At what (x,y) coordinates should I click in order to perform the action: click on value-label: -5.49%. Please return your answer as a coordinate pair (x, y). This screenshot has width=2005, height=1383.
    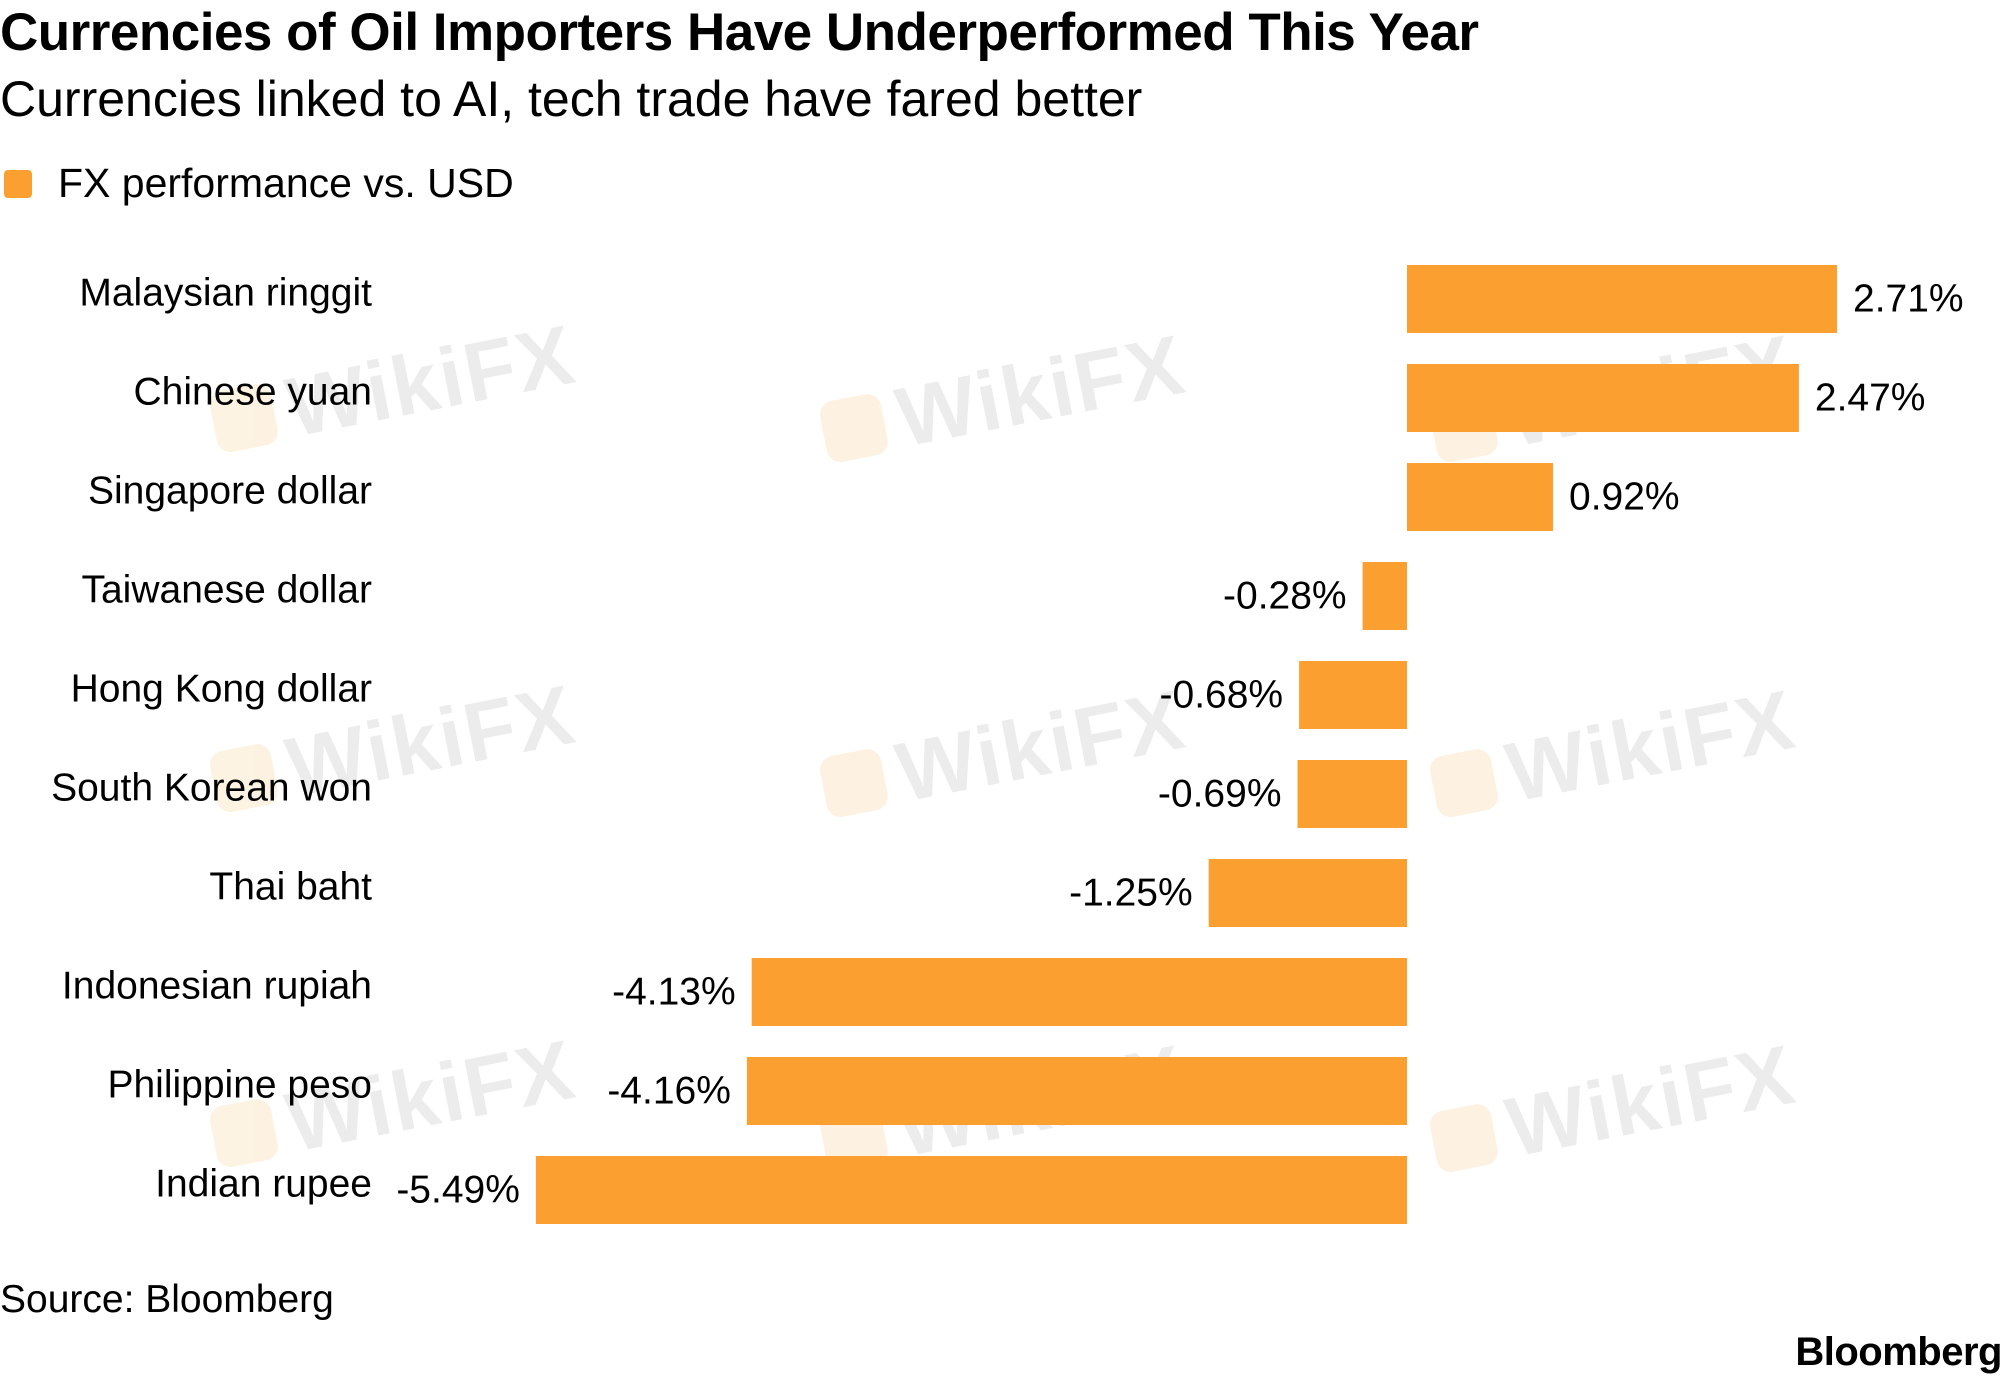
    Looking at the image, I should click on (458, 1189).